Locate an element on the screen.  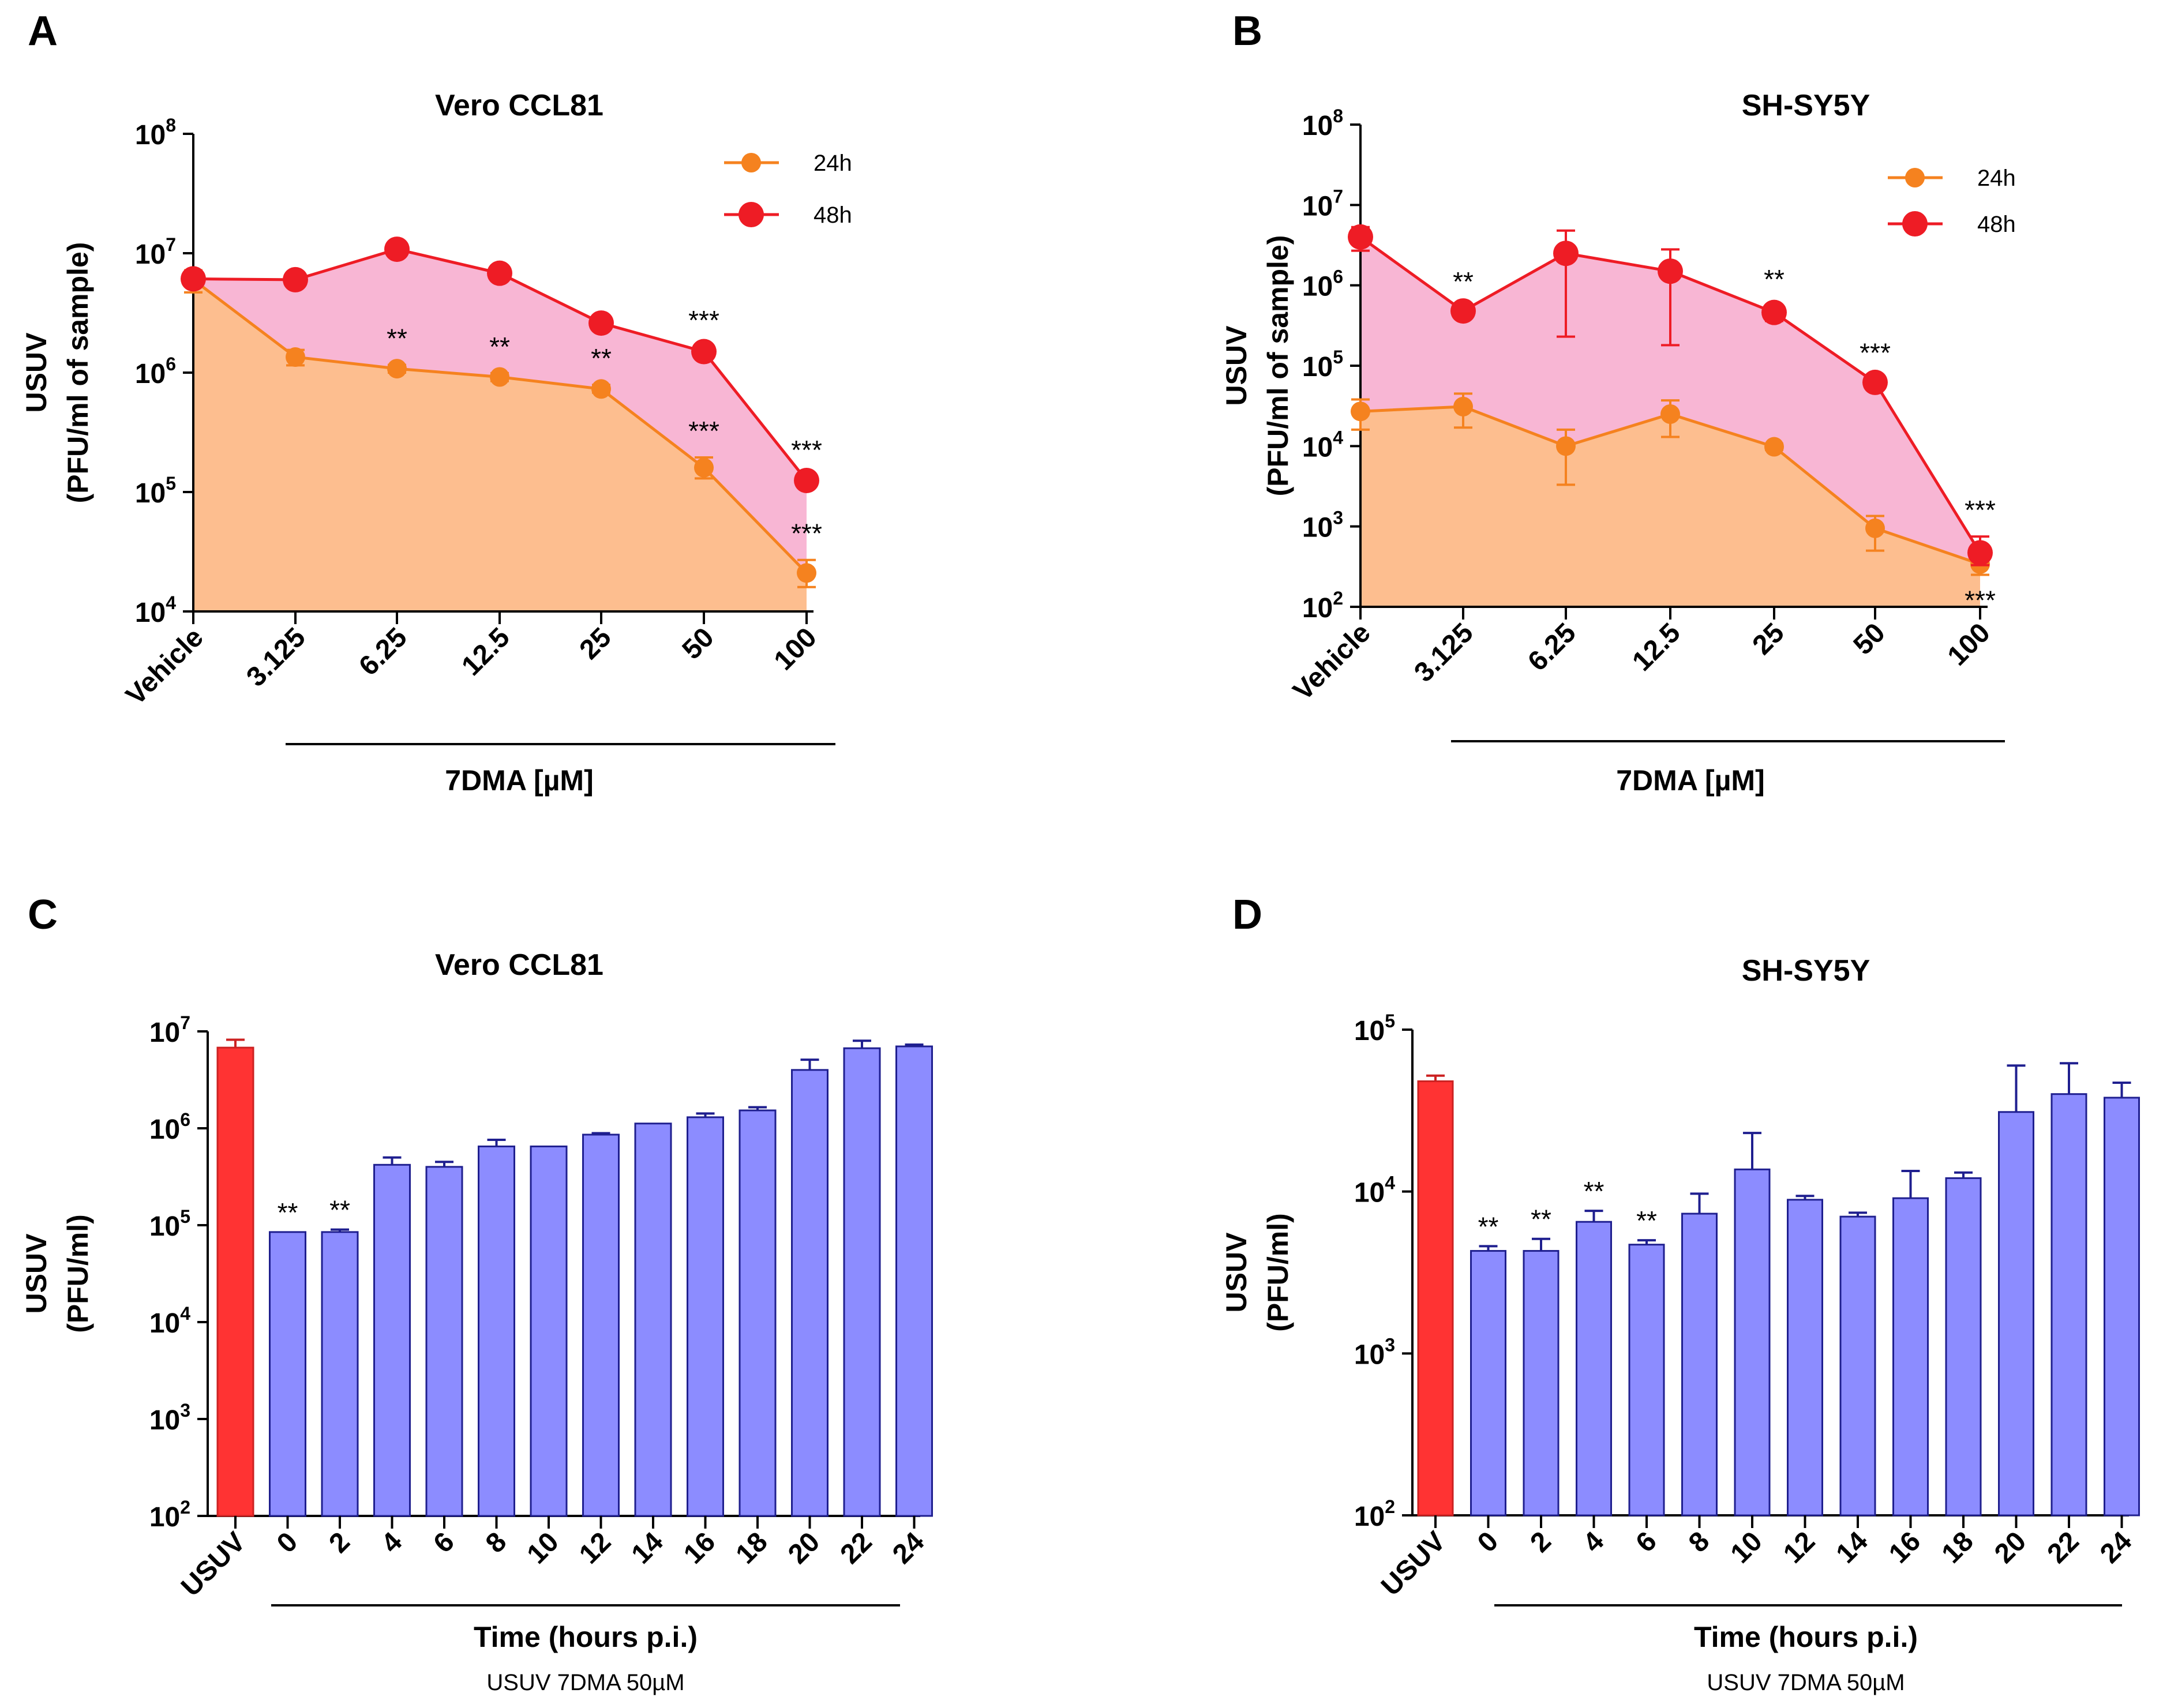
y-tick-label: 10⁶ is located at coordinates (1322, 284).